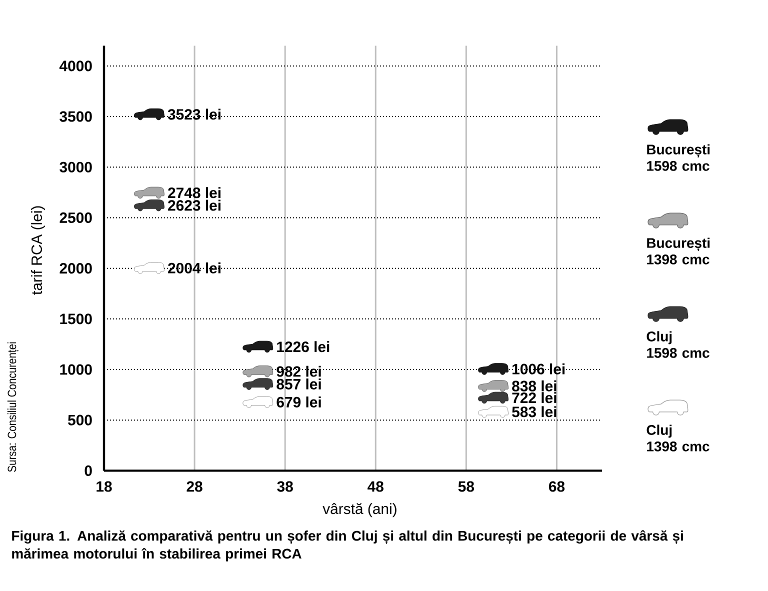  What do you see at coordinates (678, 438) in the screenshot?
I see `legend-label: Cluj 1398 cmc` at bounding box center [678, 438].